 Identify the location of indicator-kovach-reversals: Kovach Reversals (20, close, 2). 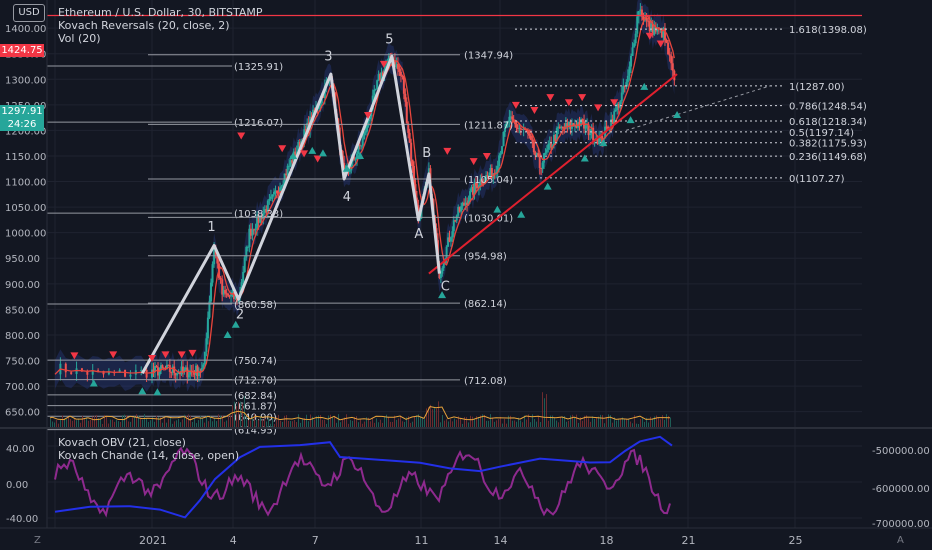
(144, 25).